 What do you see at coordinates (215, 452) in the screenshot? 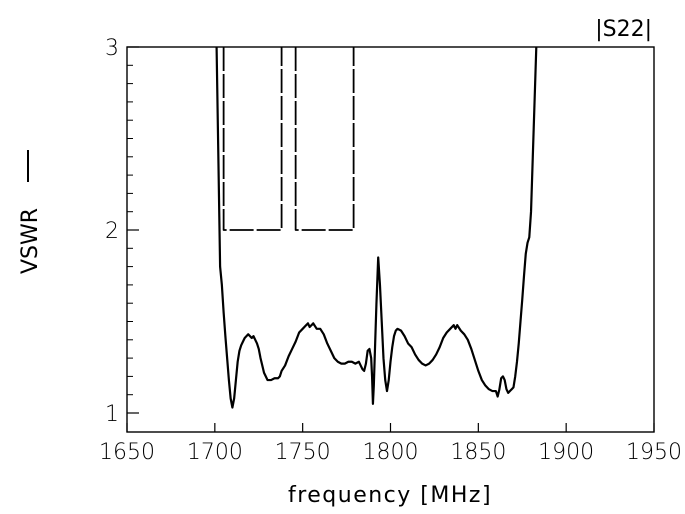
I see `x-tick-label: 1700` at bounding box center [215, 452].